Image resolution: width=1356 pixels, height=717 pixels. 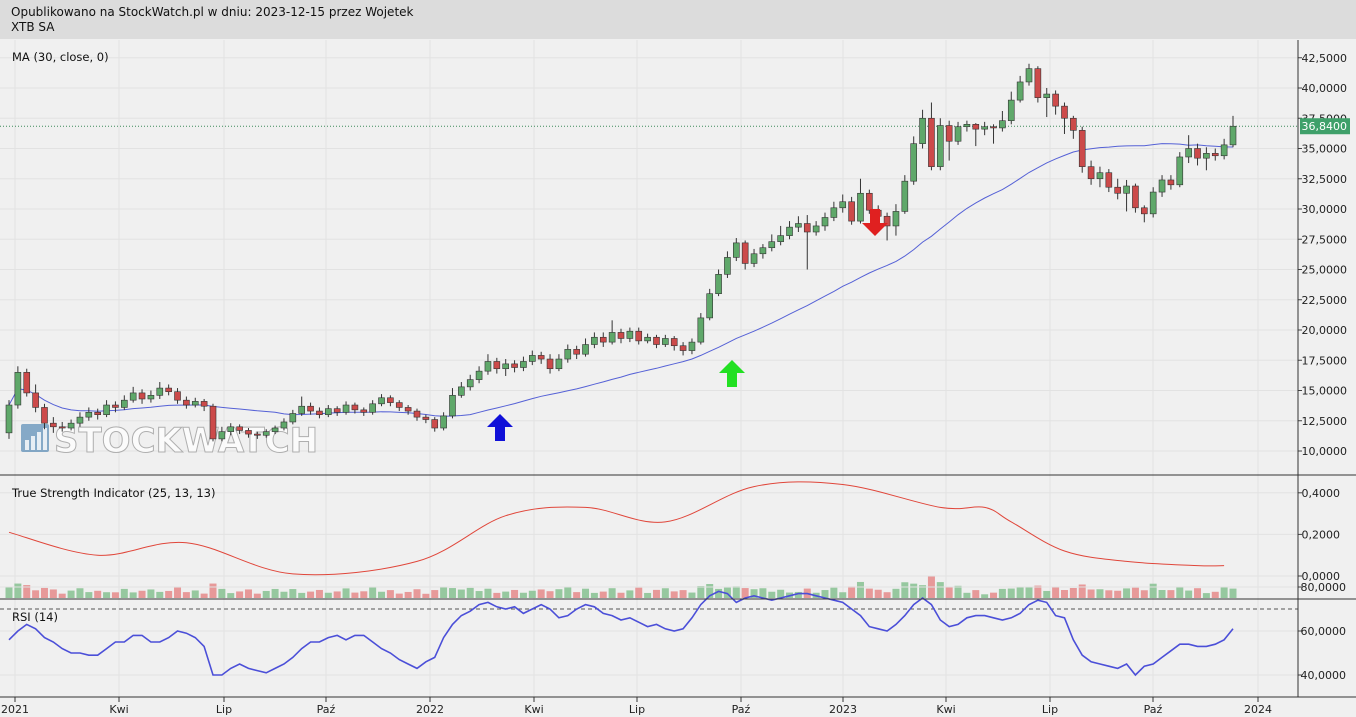 I want to click on price-tick-label: 40,0000, so click(x=1325, y=88).